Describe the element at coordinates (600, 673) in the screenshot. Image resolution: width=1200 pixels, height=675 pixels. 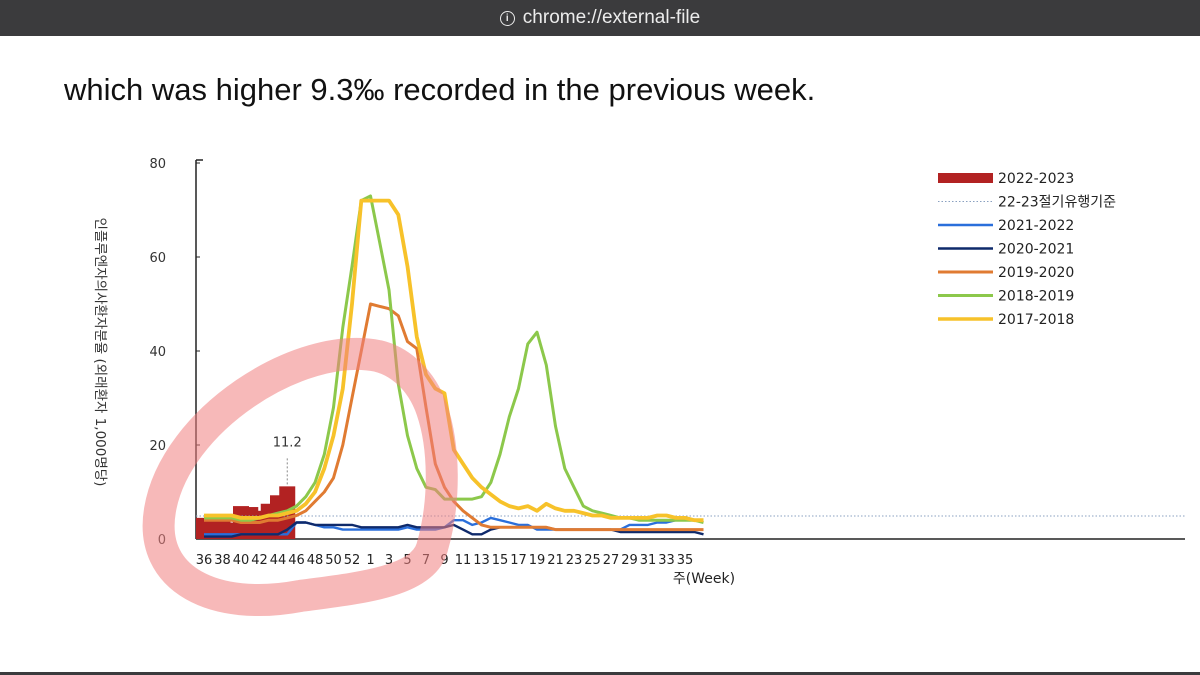
I see `bottom-divider` at that location.